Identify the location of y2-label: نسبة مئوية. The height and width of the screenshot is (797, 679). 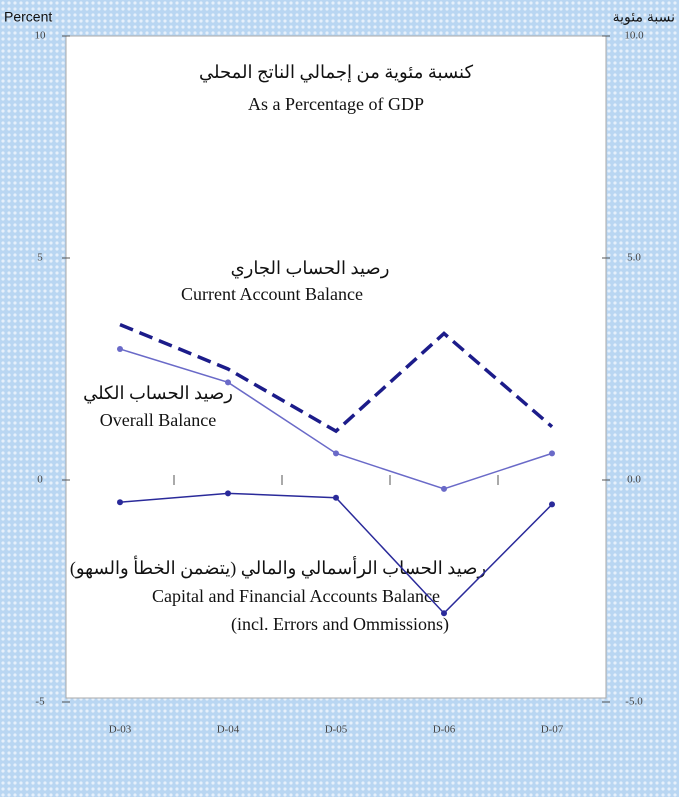
(644, 17).